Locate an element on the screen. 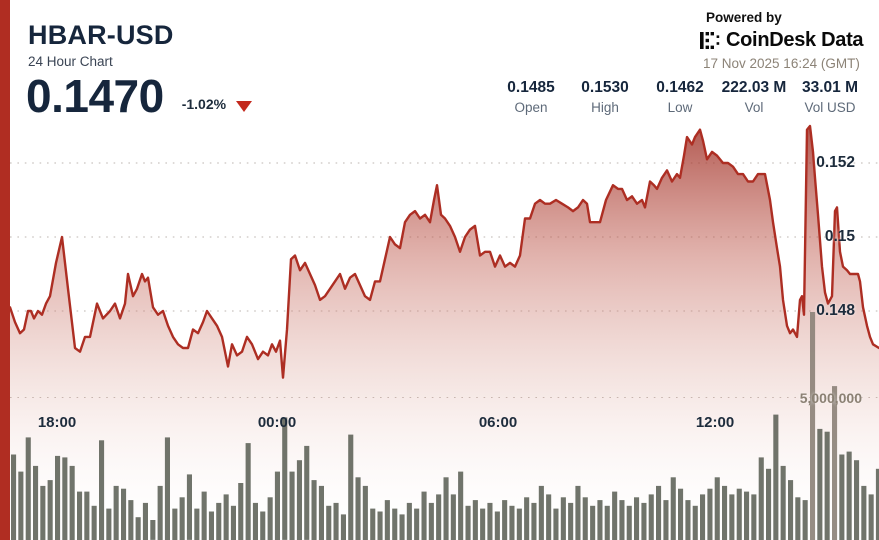 This screenshot has height=540, width=879. coindesk-logo-link: CoinDesk Data is located at coordinates (782, 40).